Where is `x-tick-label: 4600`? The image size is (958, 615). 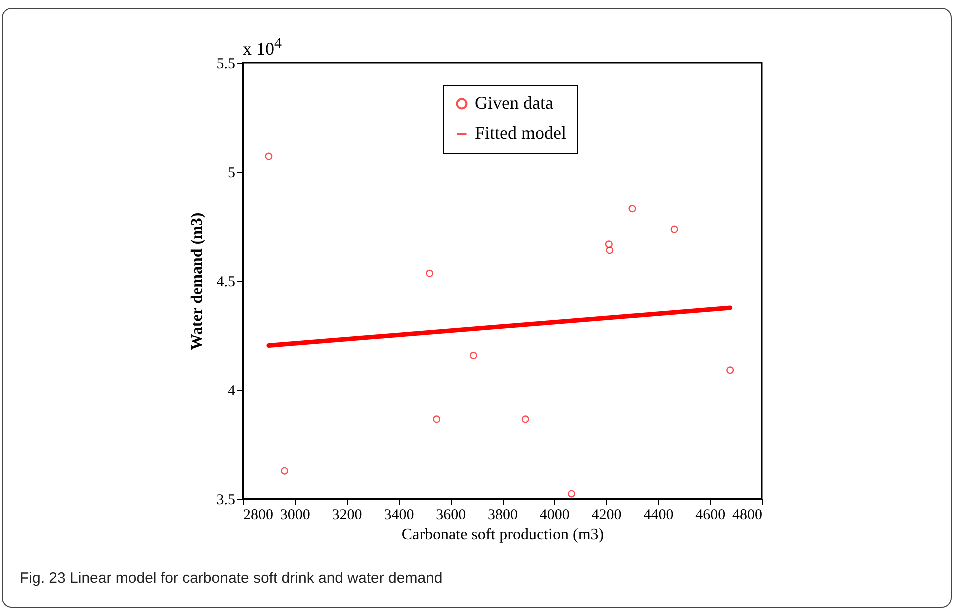 x-tick-label: 4600 is located at coordinates (711, 516).